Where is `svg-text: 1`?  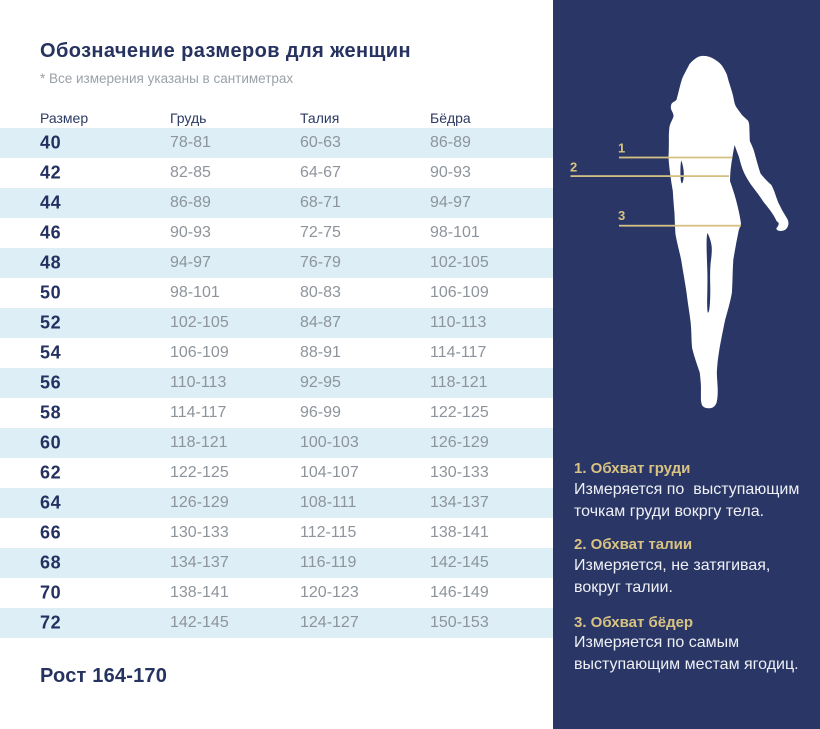 svg-text: 1 is located at coordinates (621, 148).